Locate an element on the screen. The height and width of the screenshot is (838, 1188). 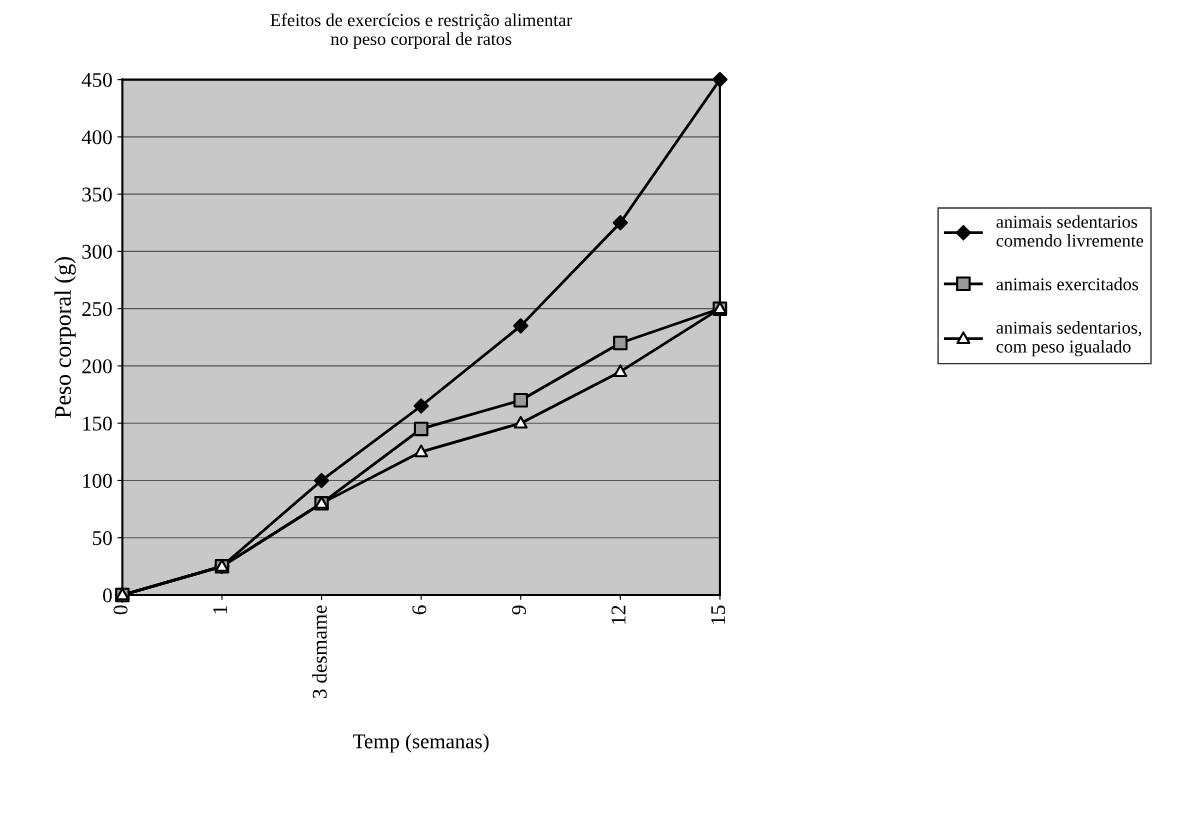
x-tick-label: 6 is located at coordinates (419, 610).